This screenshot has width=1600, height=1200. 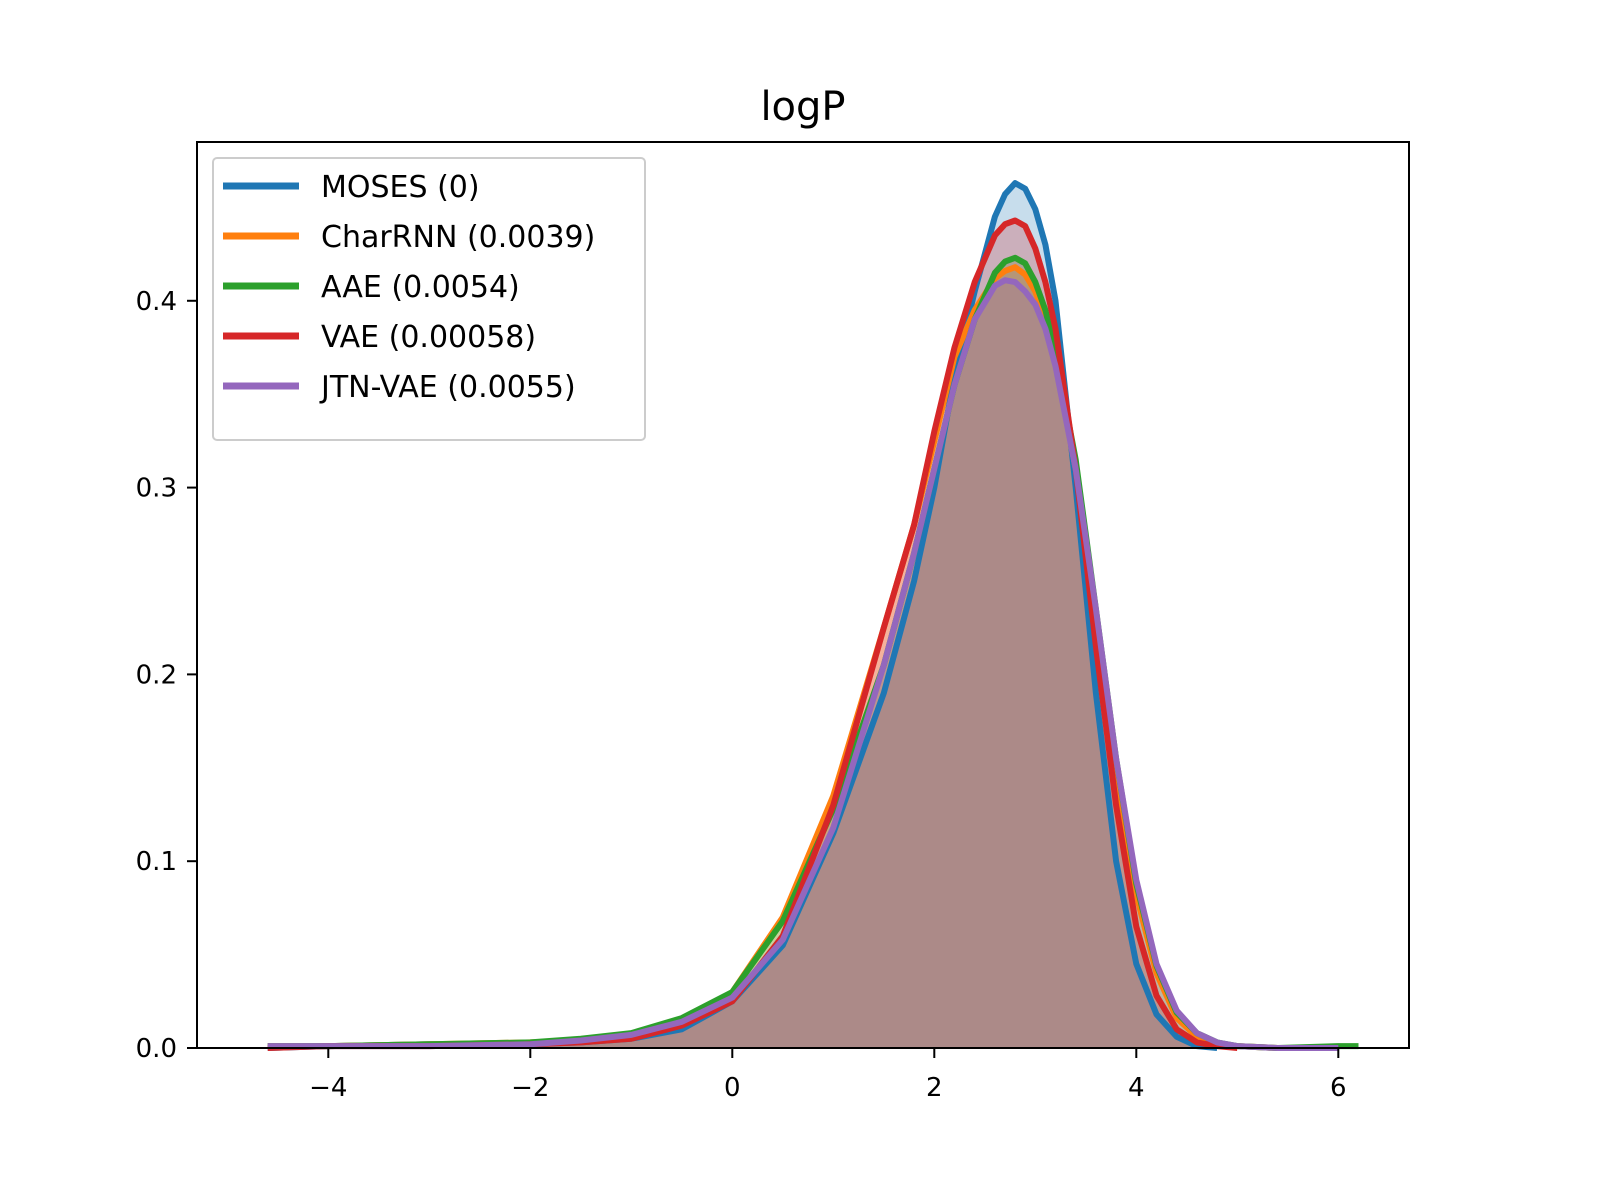 What do you see at coordinates (934, 1088) in the screenshot?
I see `x-tick-label: 2` at bounding box center [934, 1088].